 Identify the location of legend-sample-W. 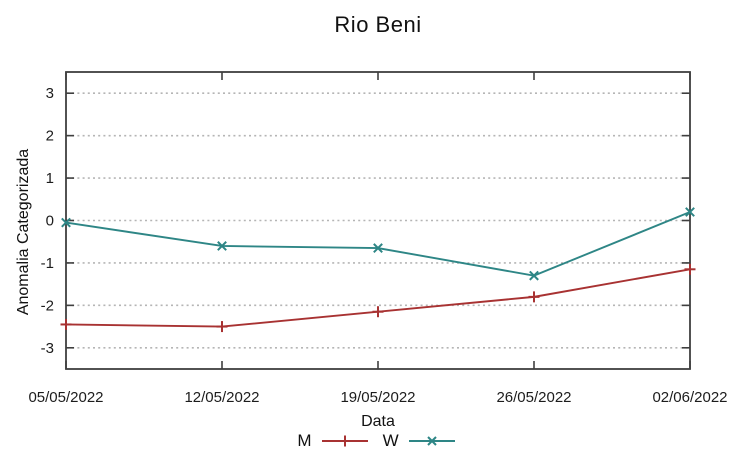
(431, 441).